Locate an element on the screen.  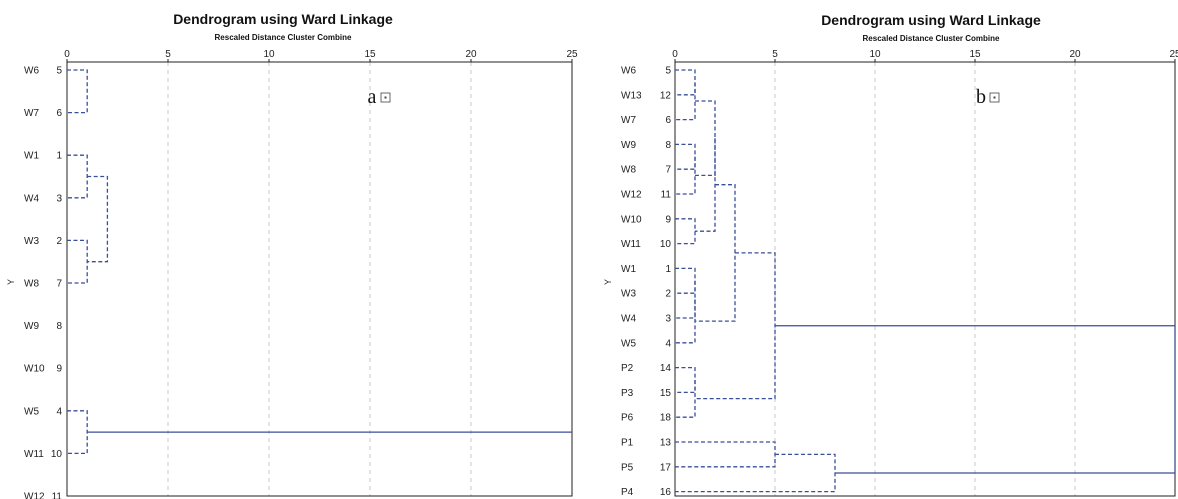
leaf-case-number: 15 is located at coordinates (666, 393).